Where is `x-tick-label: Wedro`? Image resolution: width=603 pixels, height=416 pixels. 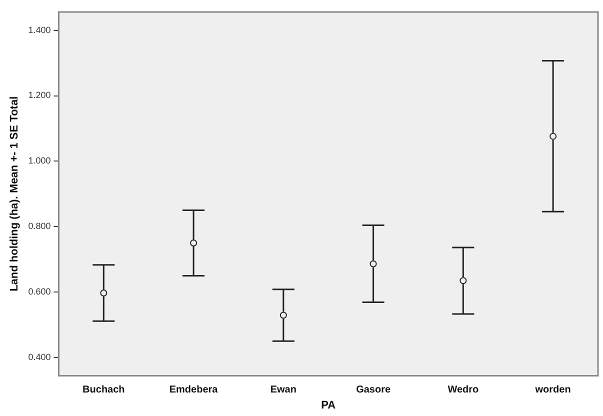
x-tick-label: Wedro is located at coordinates (463, 390).